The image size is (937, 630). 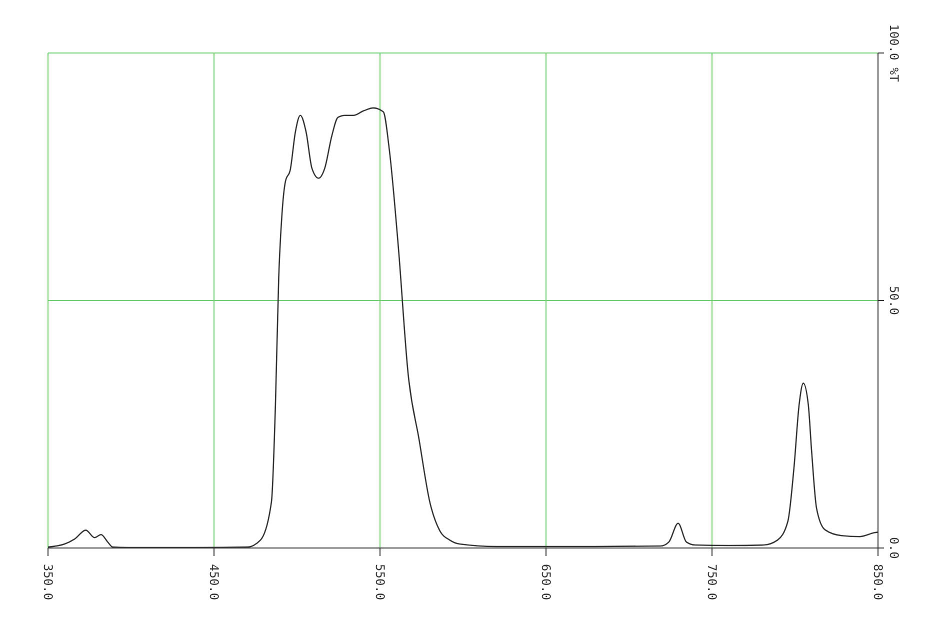 What do you see at coordinates (380, 582) in the screenshot?
I see `x-tick-label: 550.0` at bounding box center [380, 582].